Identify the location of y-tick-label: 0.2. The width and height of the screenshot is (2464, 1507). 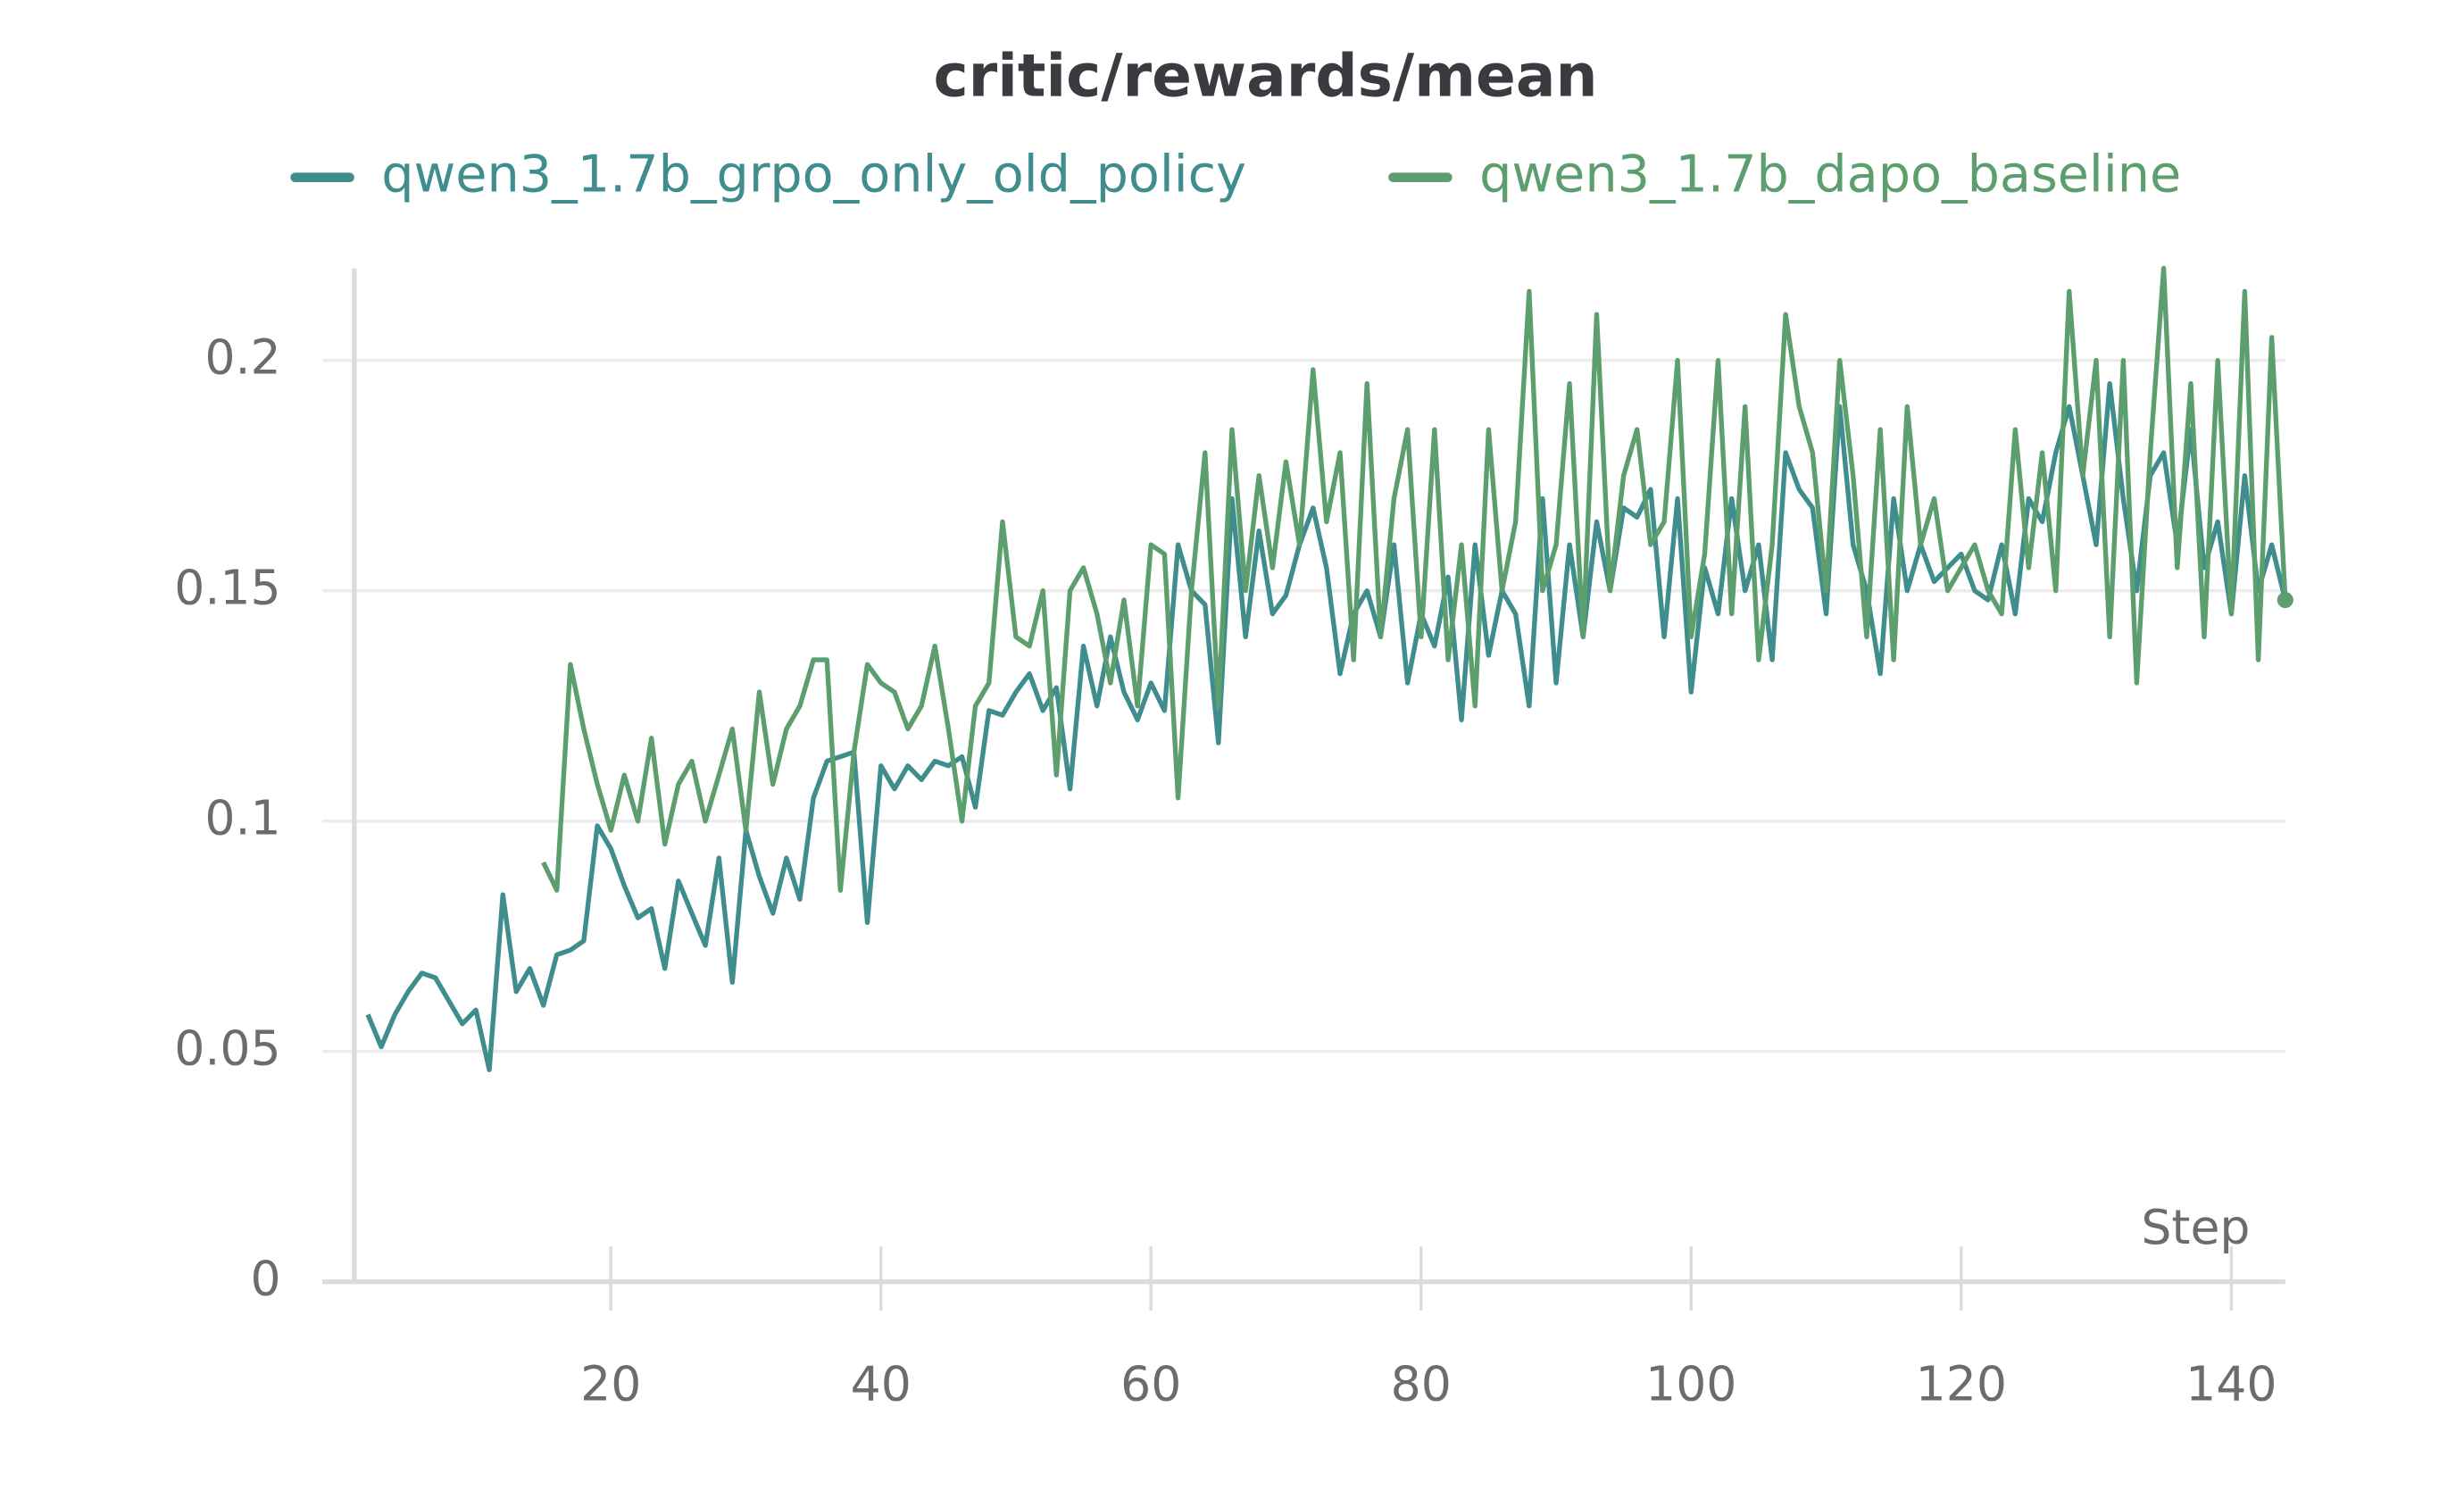
(242, 357).